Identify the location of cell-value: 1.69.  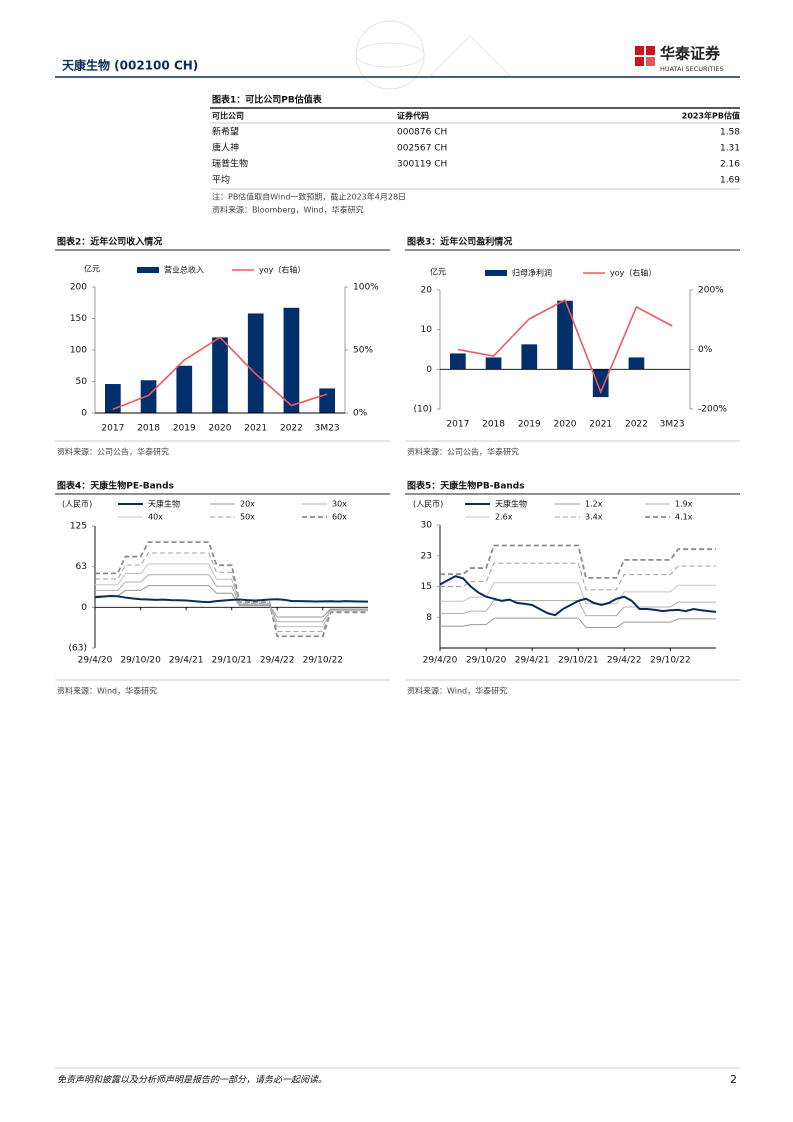
(730, 181).